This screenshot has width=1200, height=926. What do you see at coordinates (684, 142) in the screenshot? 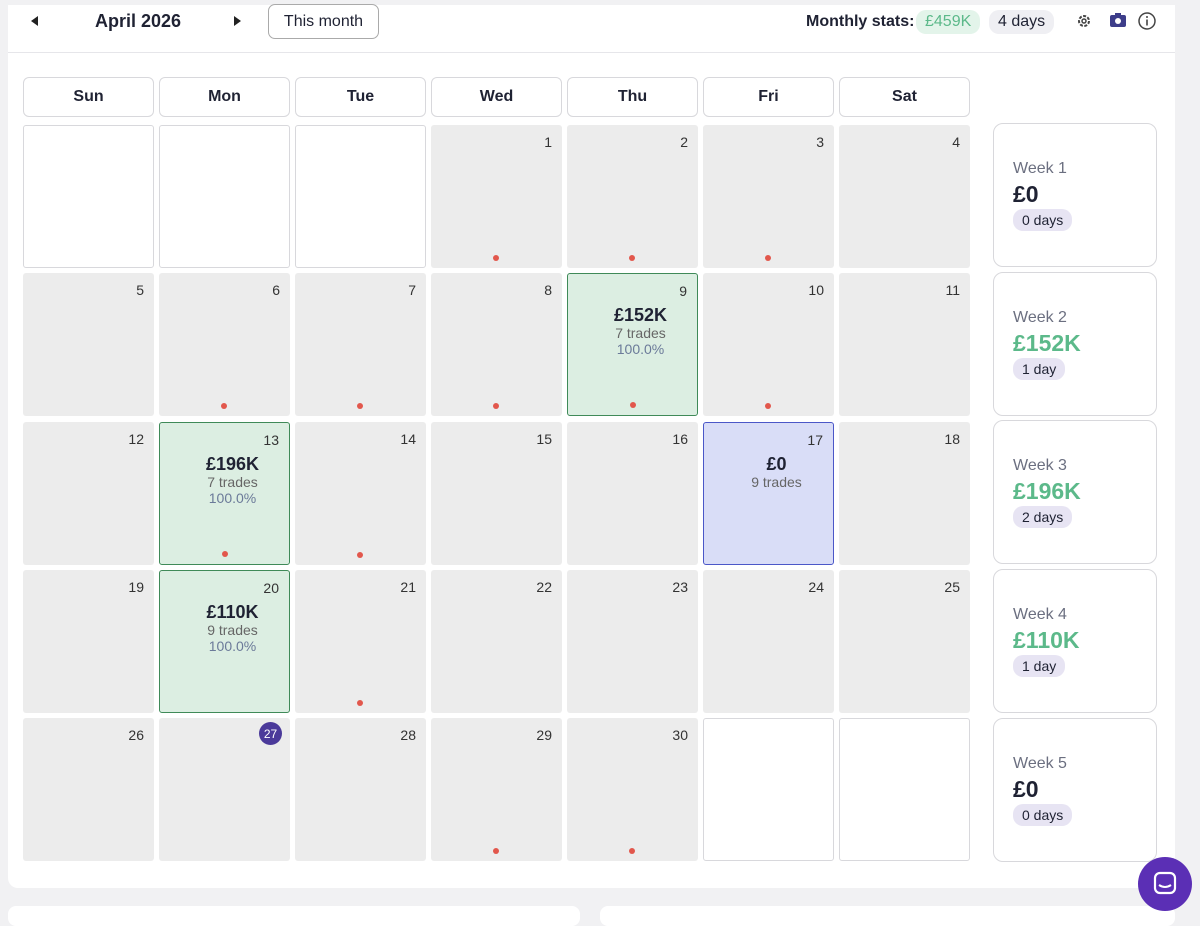
I see `day-number: 2` at bounding box center [684, 142].